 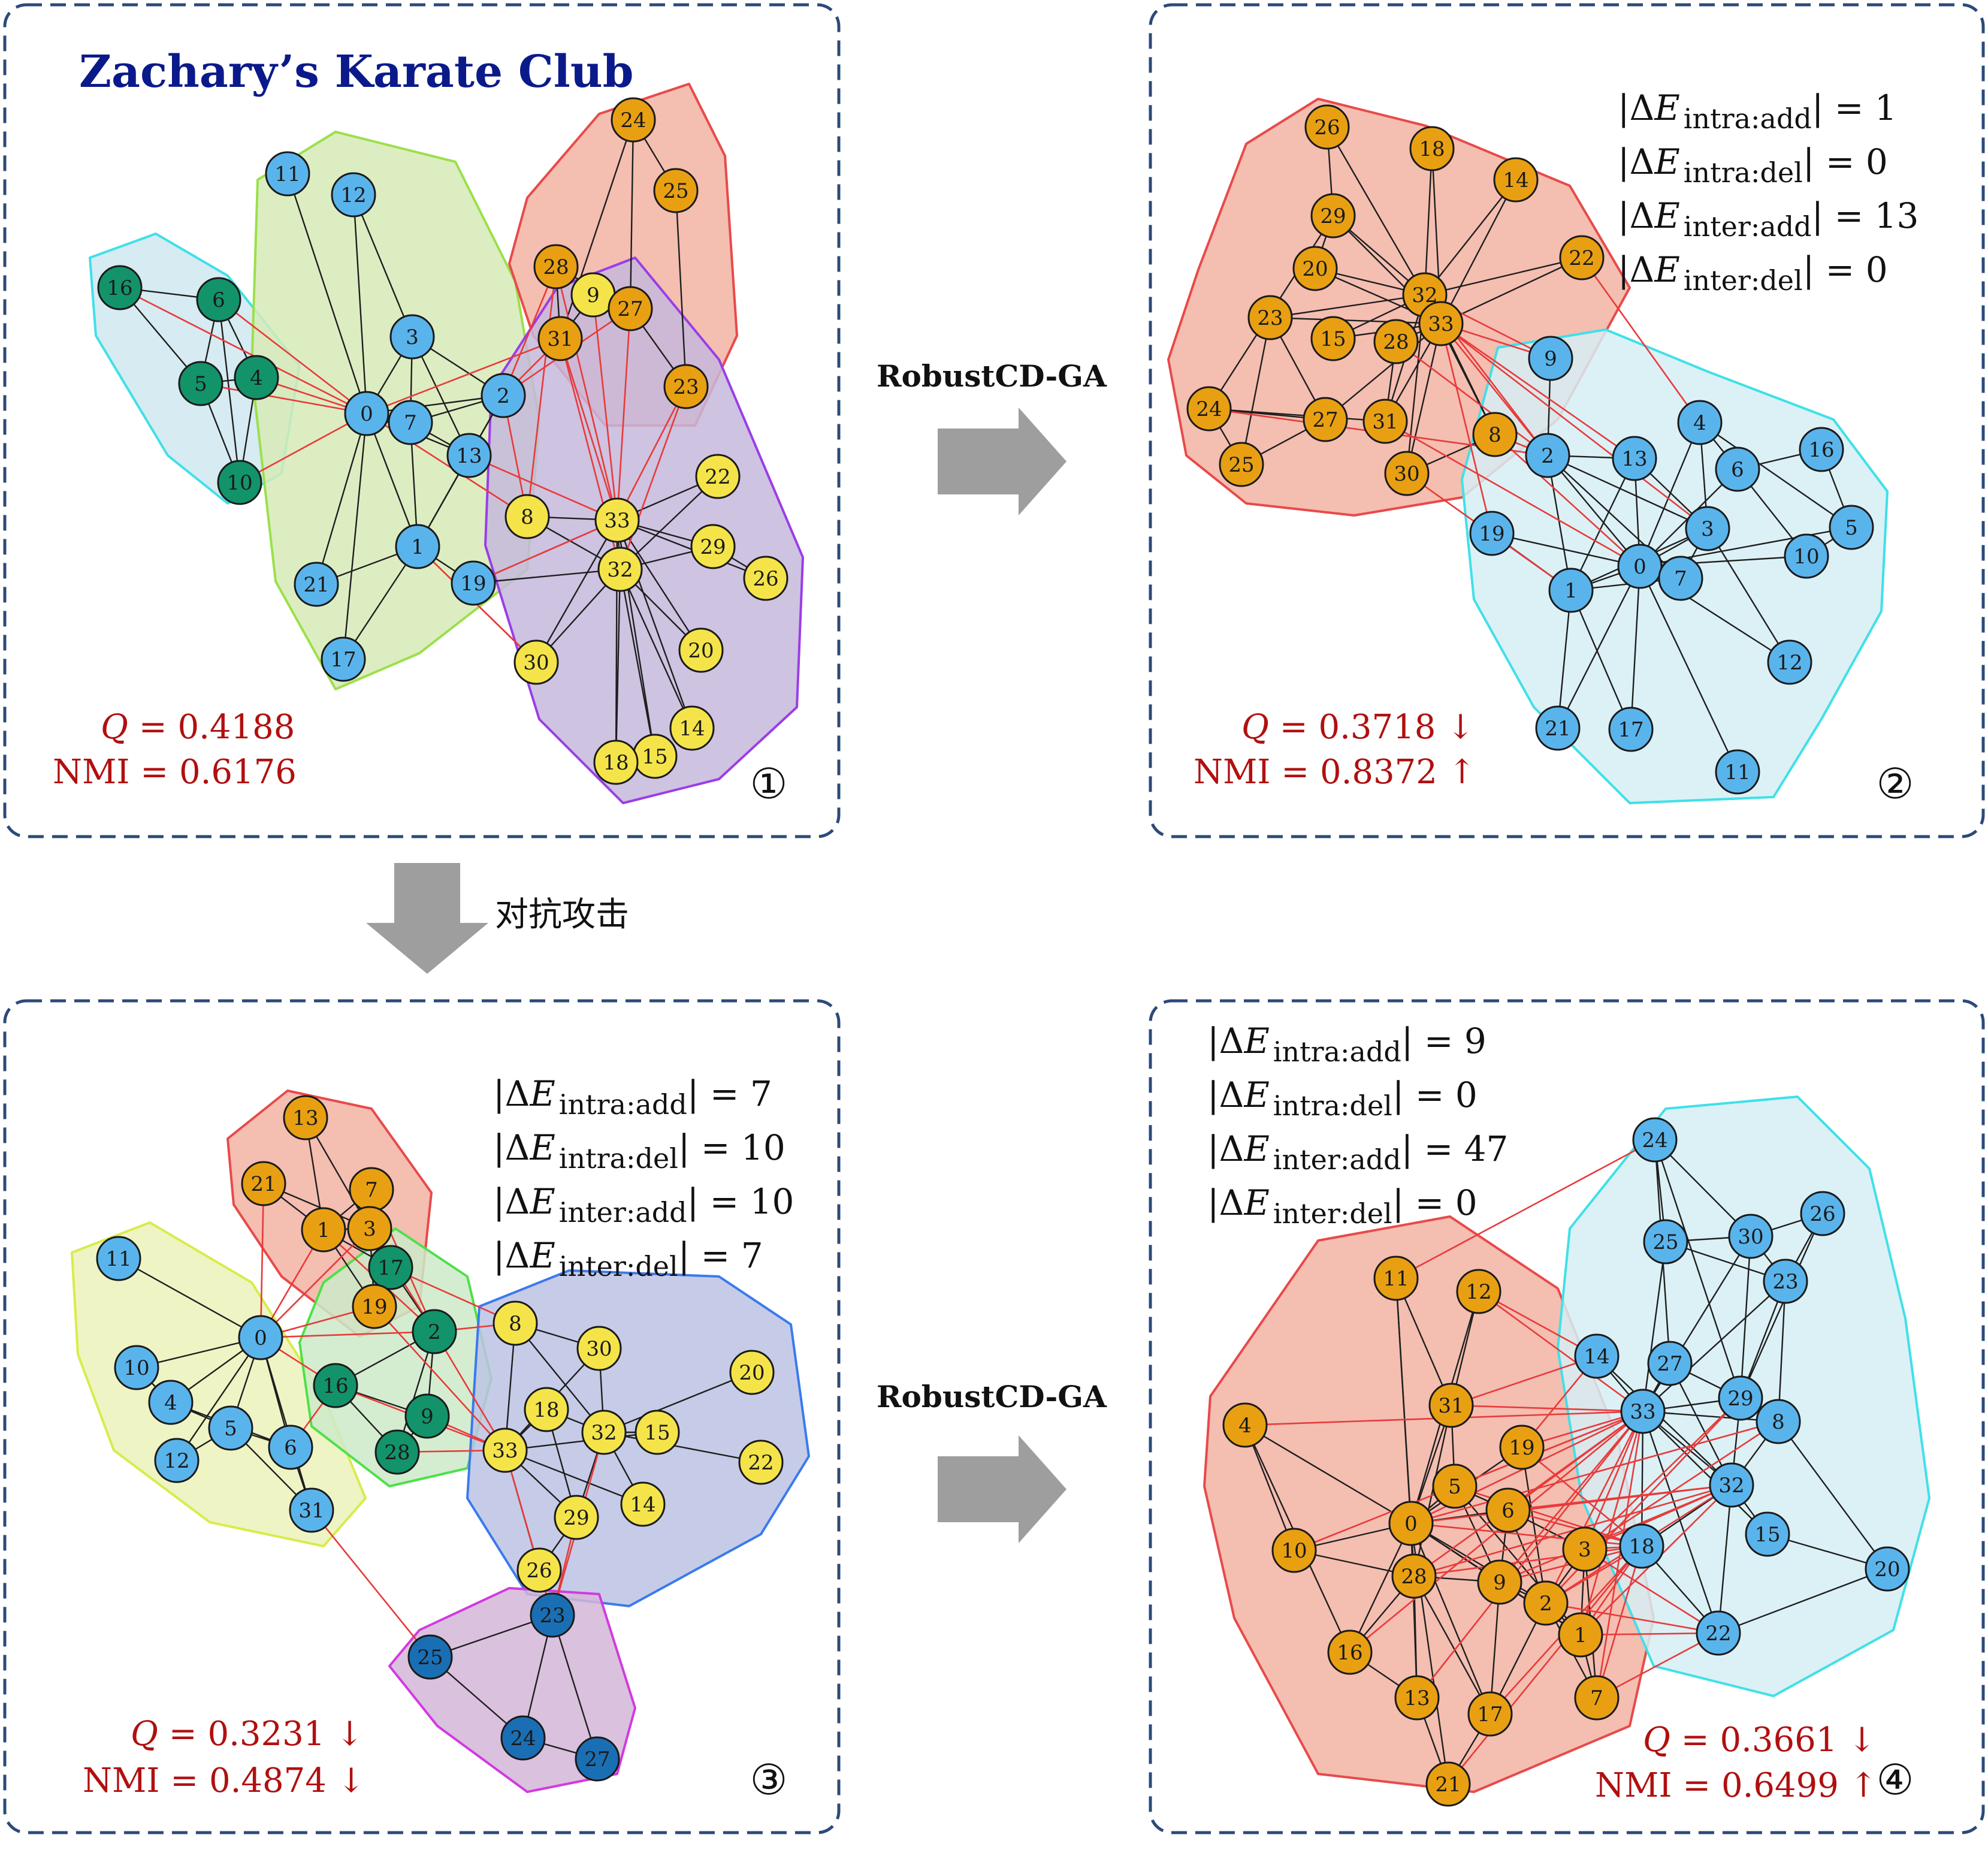 I want to click on node-label: 23, so click(x=552, y=1616).